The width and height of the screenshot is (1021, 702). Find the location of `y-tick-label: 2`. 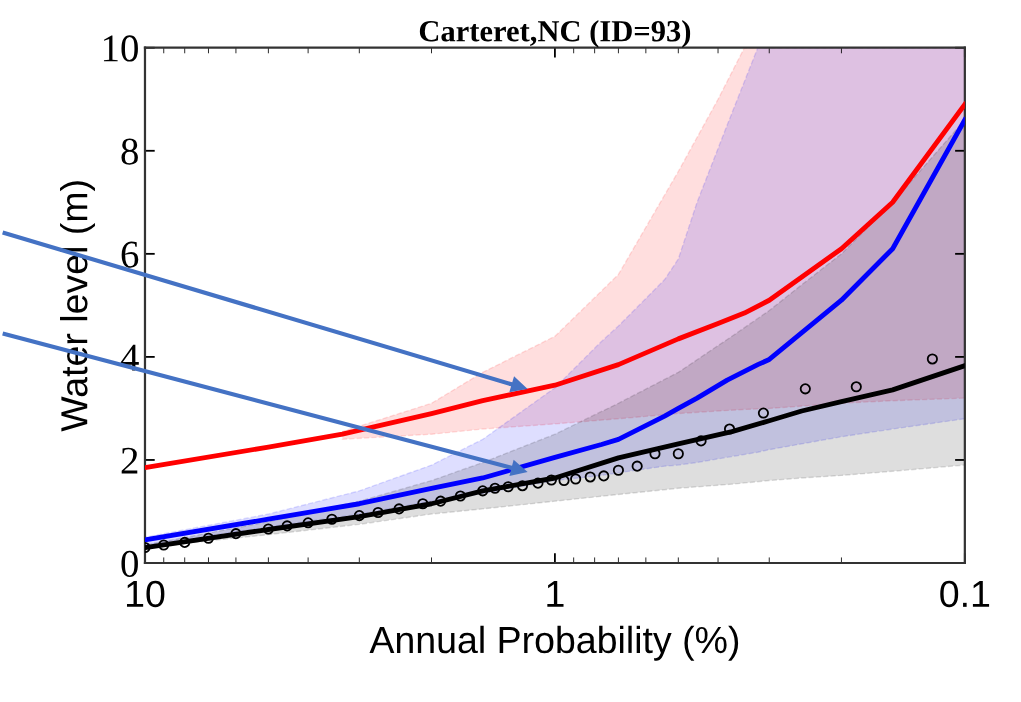

y-tick-label: 2 is located at coordinates (129, 460).